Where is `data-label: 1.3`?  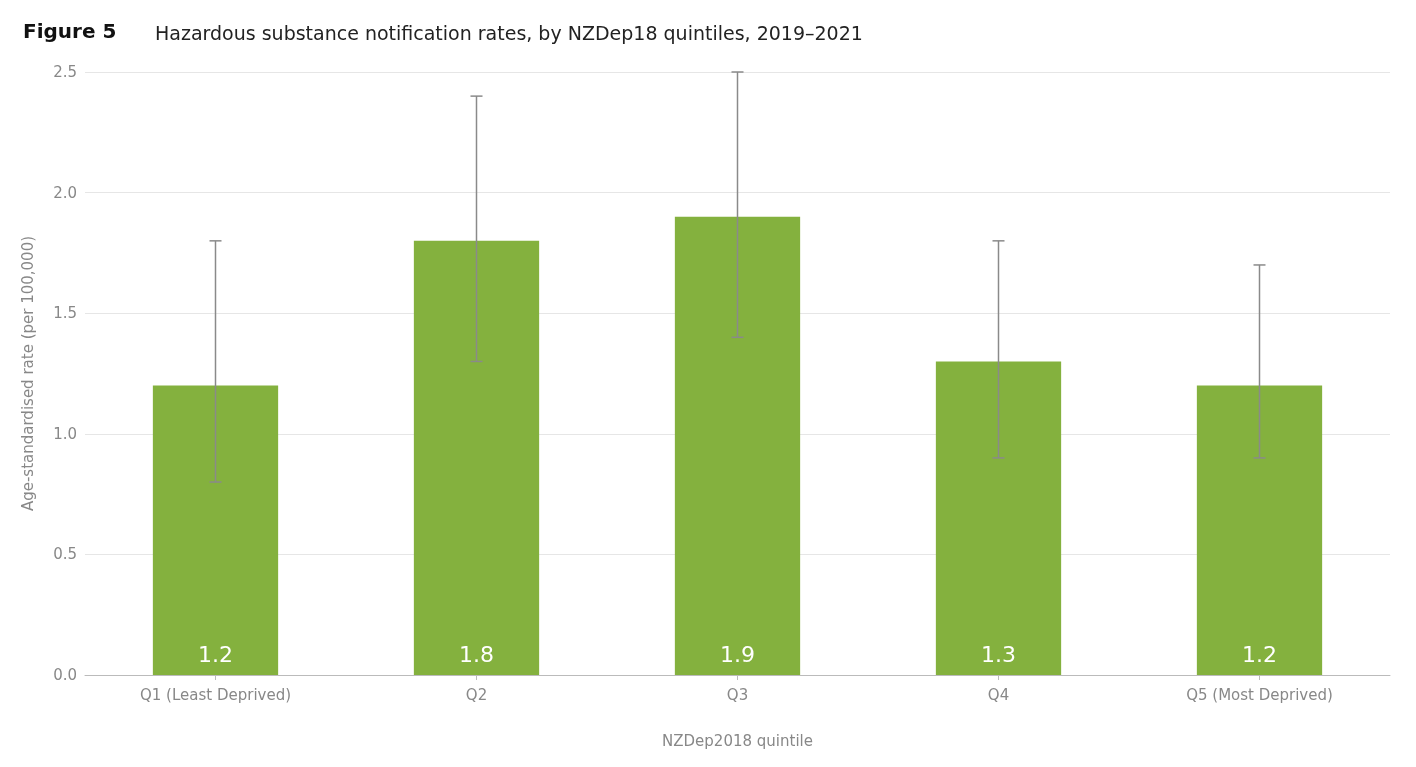 data-label: 1.3 is located at coordinates (998, 654).